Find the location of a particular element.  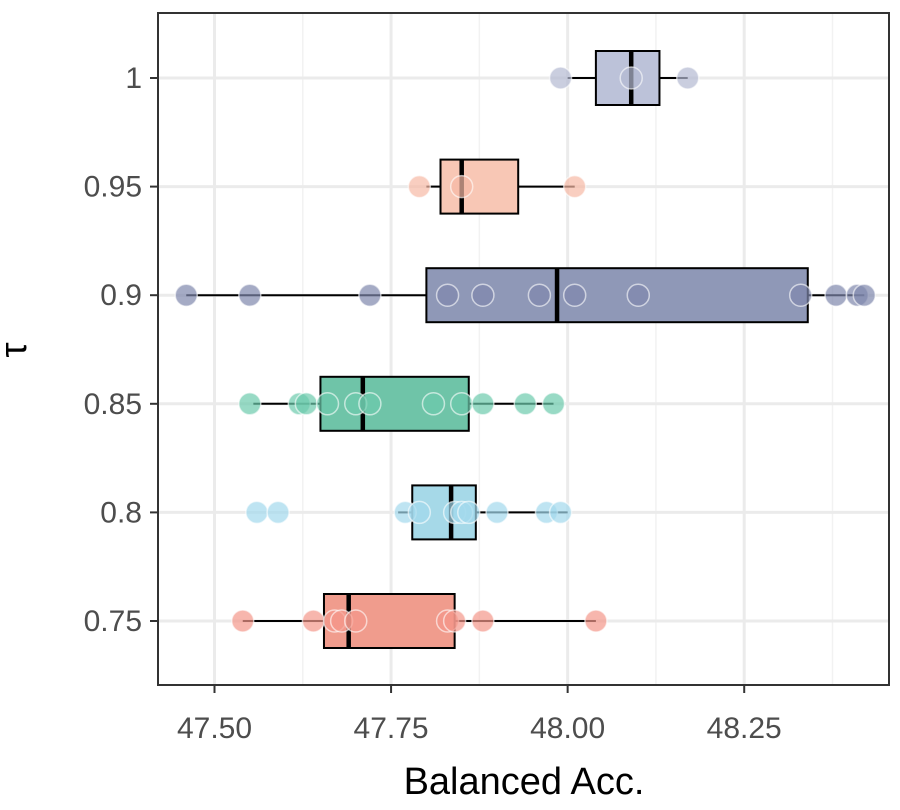

x-tick-label: 47.75 is located at coordinates (391, 728).